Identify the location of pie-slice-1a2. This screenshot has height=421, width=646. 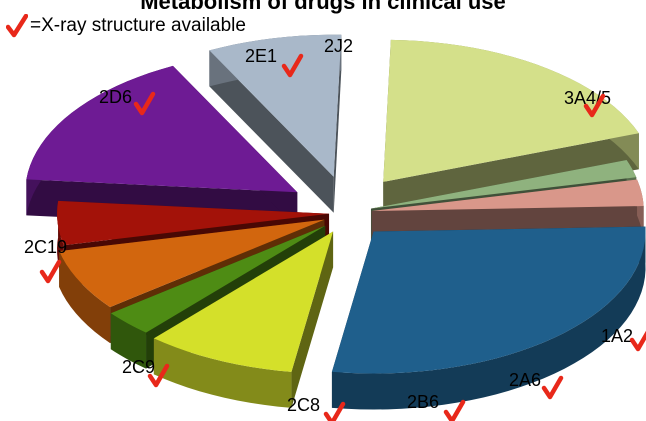
(243, 319).